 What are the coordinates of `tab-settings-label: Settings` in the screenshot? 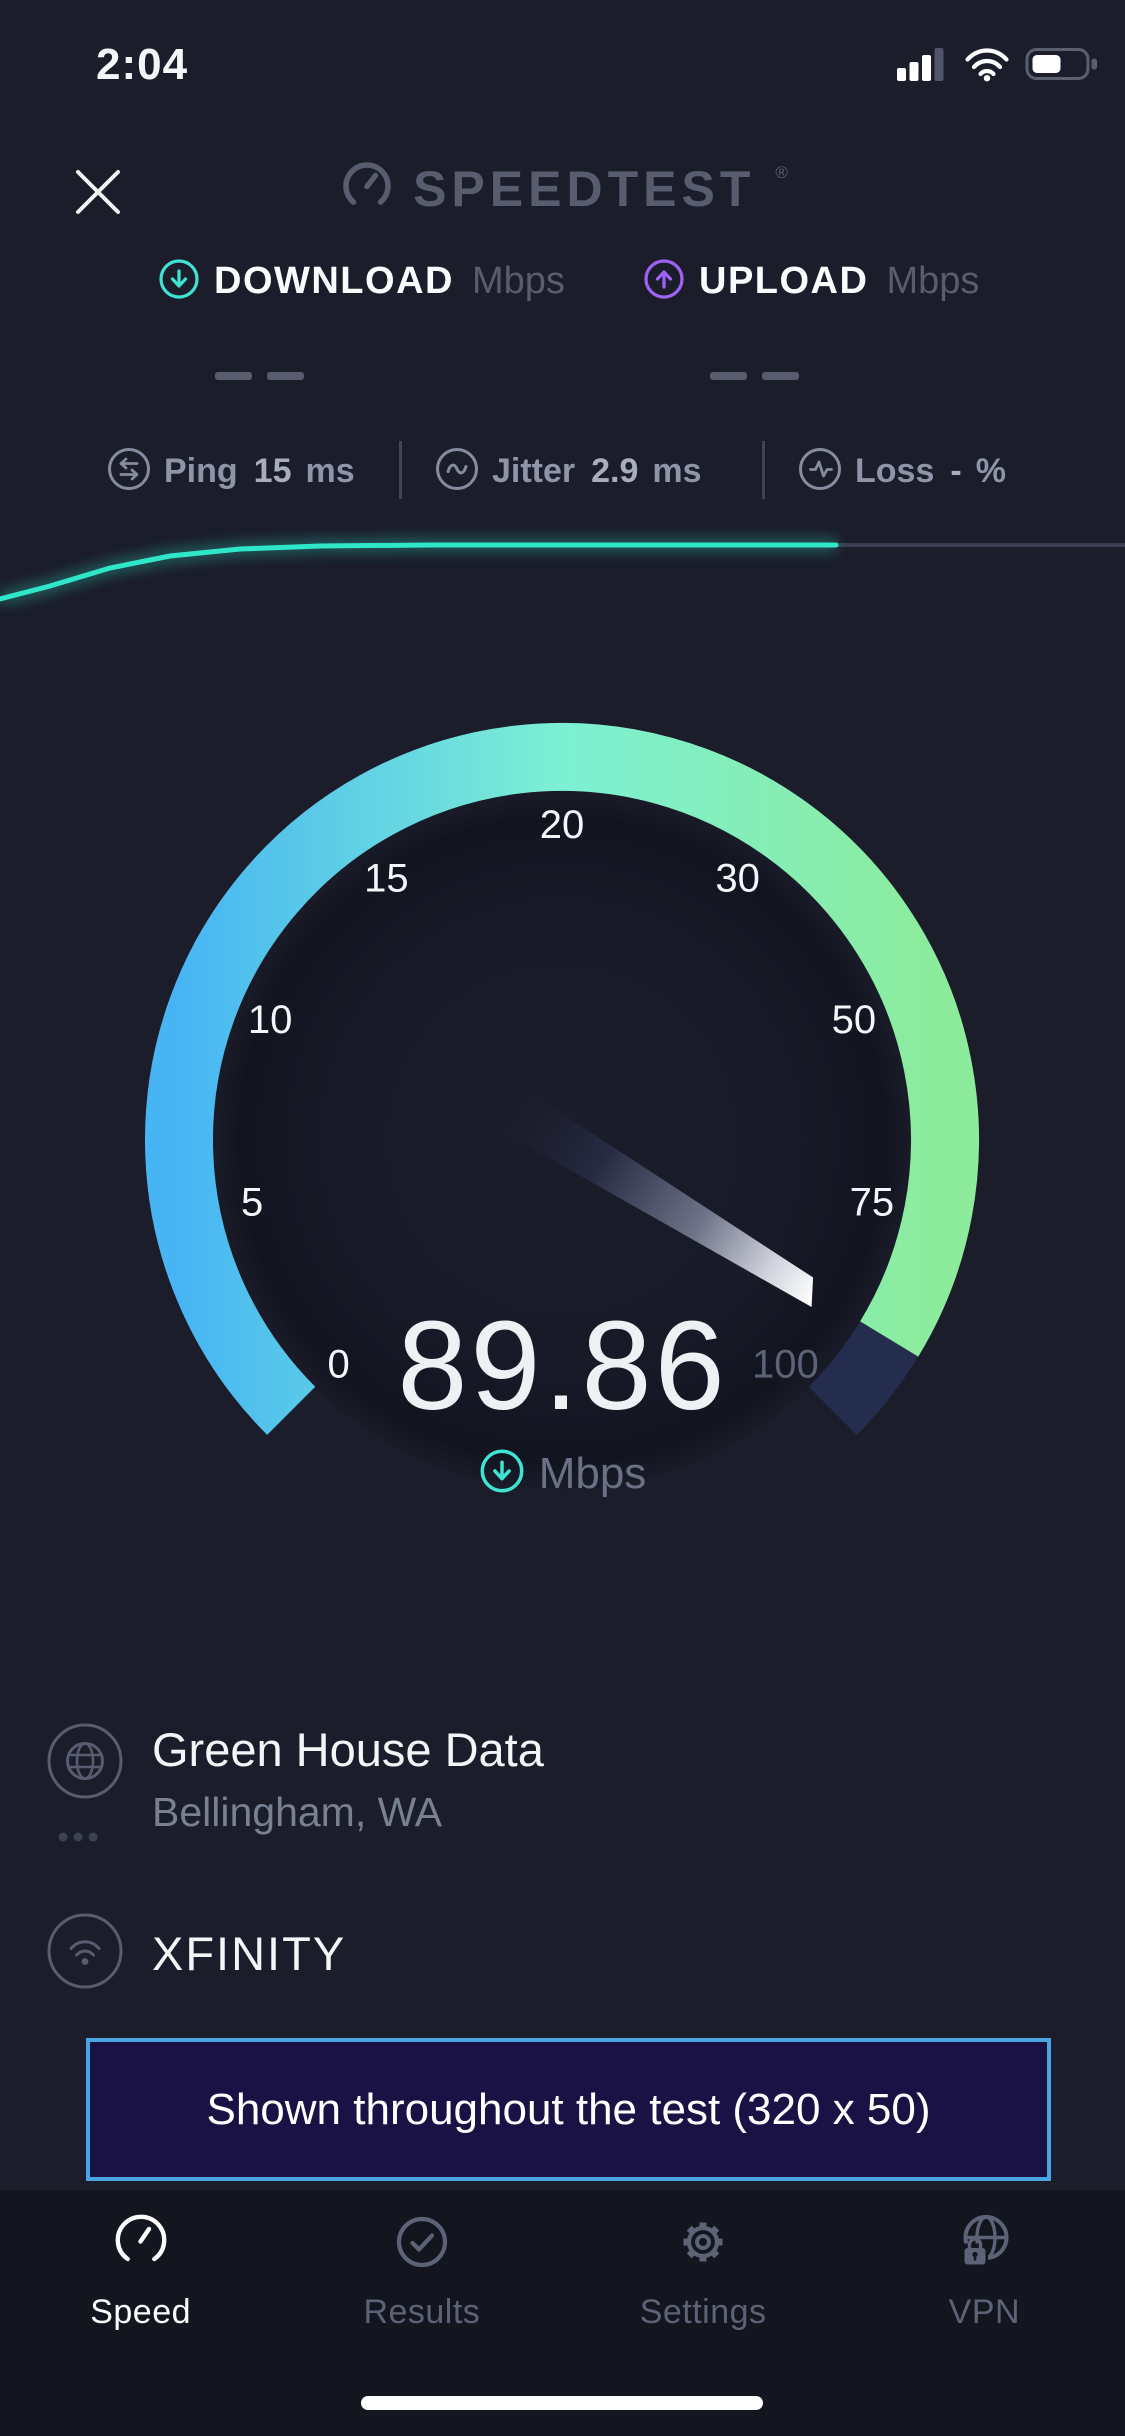 It's located at (703, 2312).